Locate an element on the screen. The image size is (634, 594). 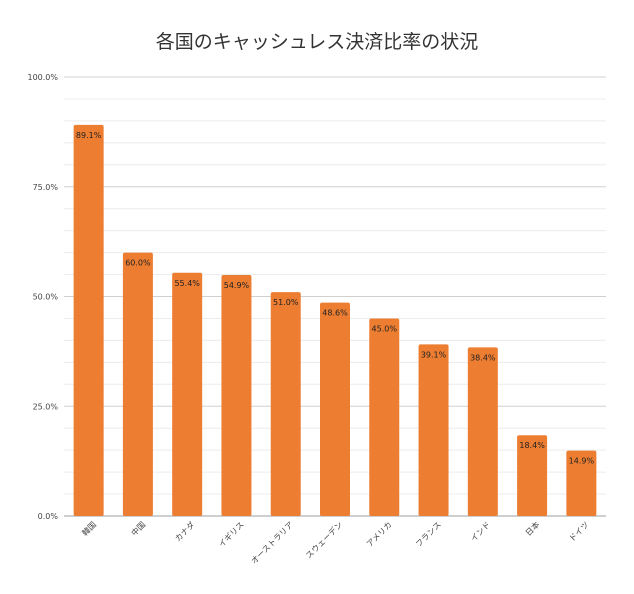
data-label: 89.1% is located at coordinates (89, 135).